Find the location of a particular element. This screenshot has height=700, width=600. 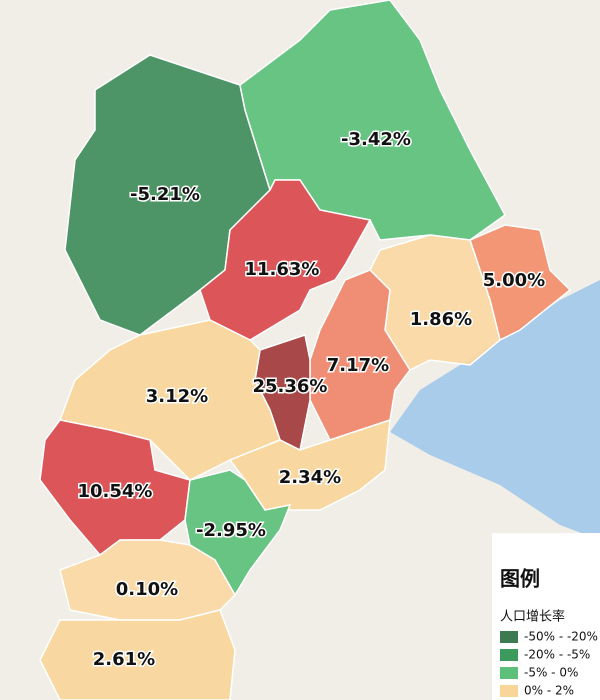

legend-title: 图例 is located at coordinates (520, 579).